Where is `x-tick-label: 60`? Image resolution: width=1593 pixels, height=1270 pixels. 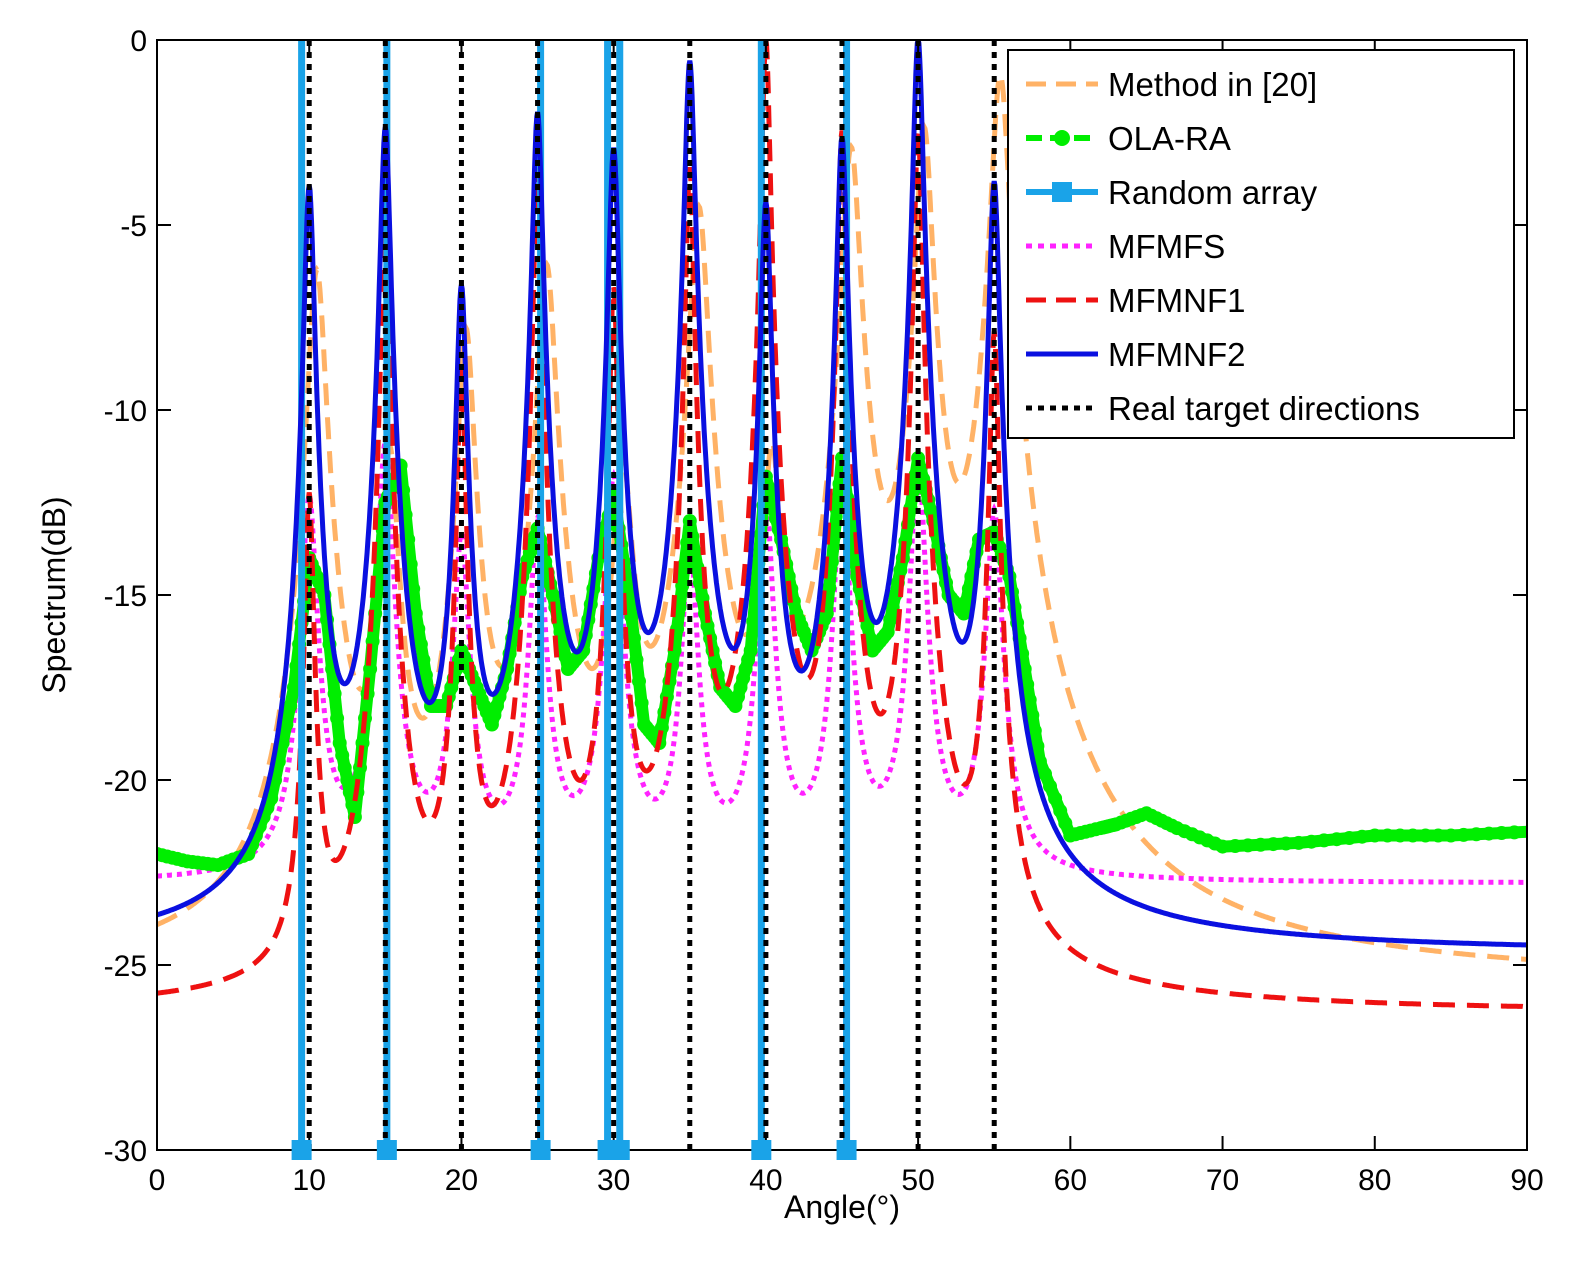
x-tick-label: 60 is located at coordinates (1070, 1180).